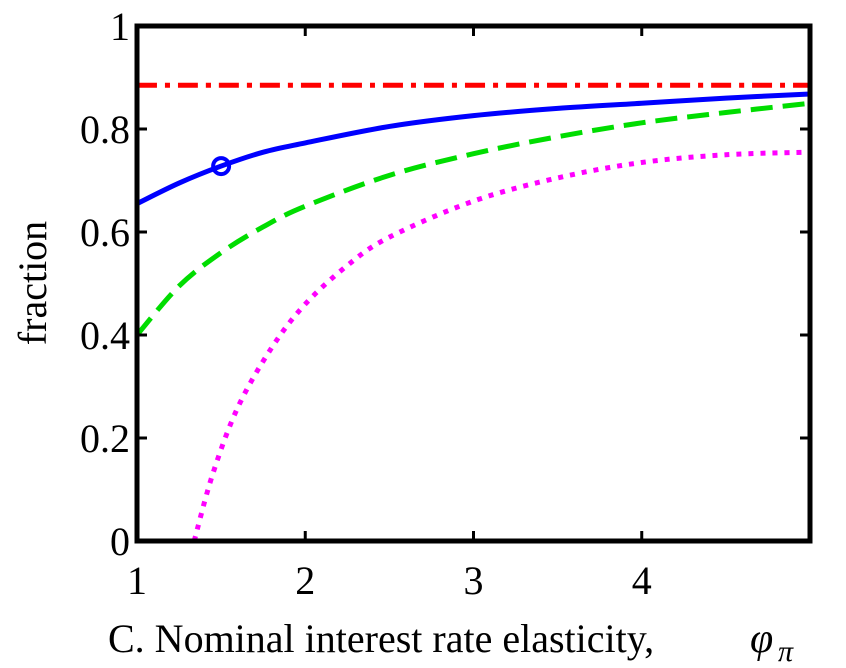 The width and height of the screenshot is (846, 668). I want to click on x-tick-label: 1, so click(137, 580).